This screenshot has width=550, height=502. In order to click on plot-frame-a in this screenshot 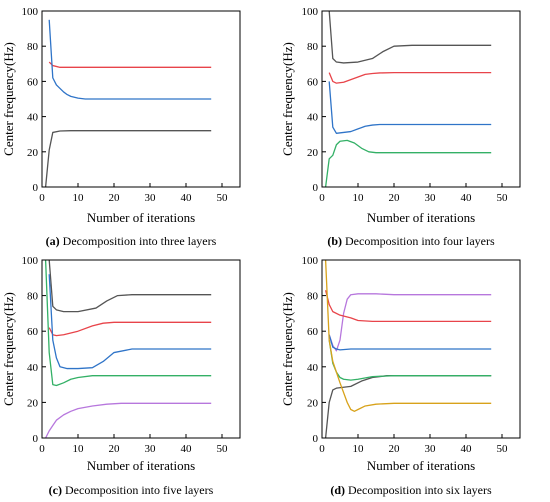, I will do `click(141, 99)`.